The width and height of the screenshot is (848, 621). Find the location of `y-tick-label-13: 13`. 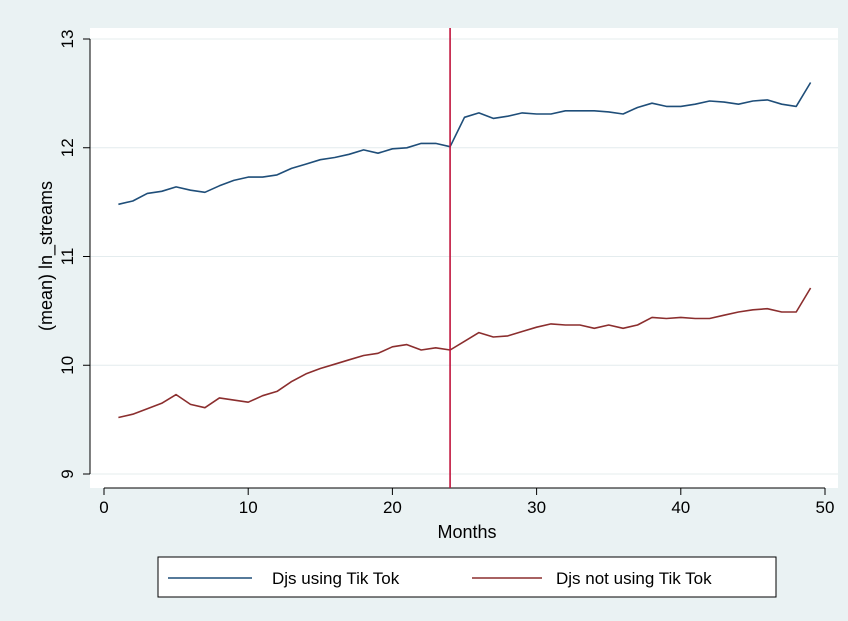

y-tick-label-13: 13 is located at coordinates (67, 39).